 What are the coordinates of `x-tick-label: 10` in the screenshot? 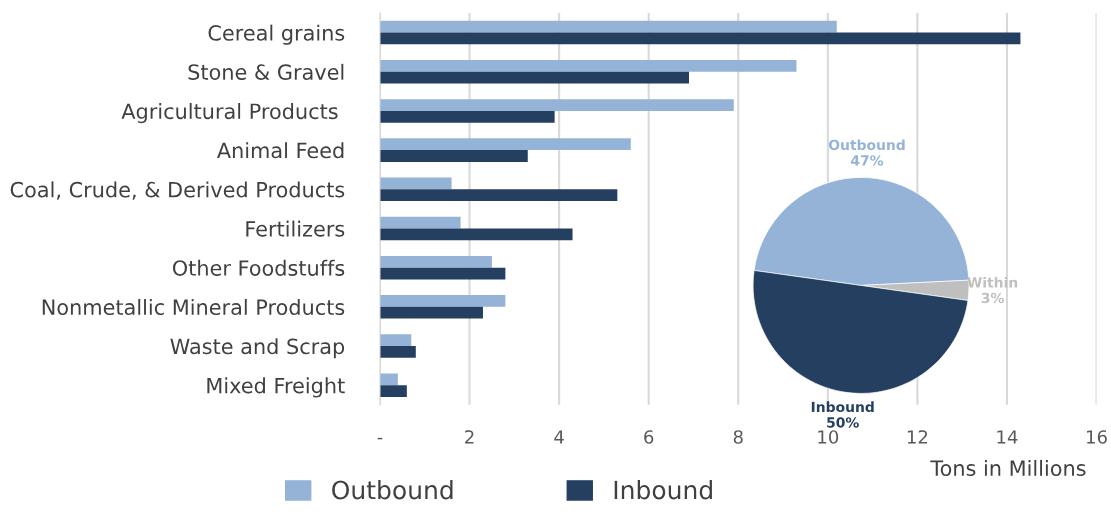 It's located at (828, 437).